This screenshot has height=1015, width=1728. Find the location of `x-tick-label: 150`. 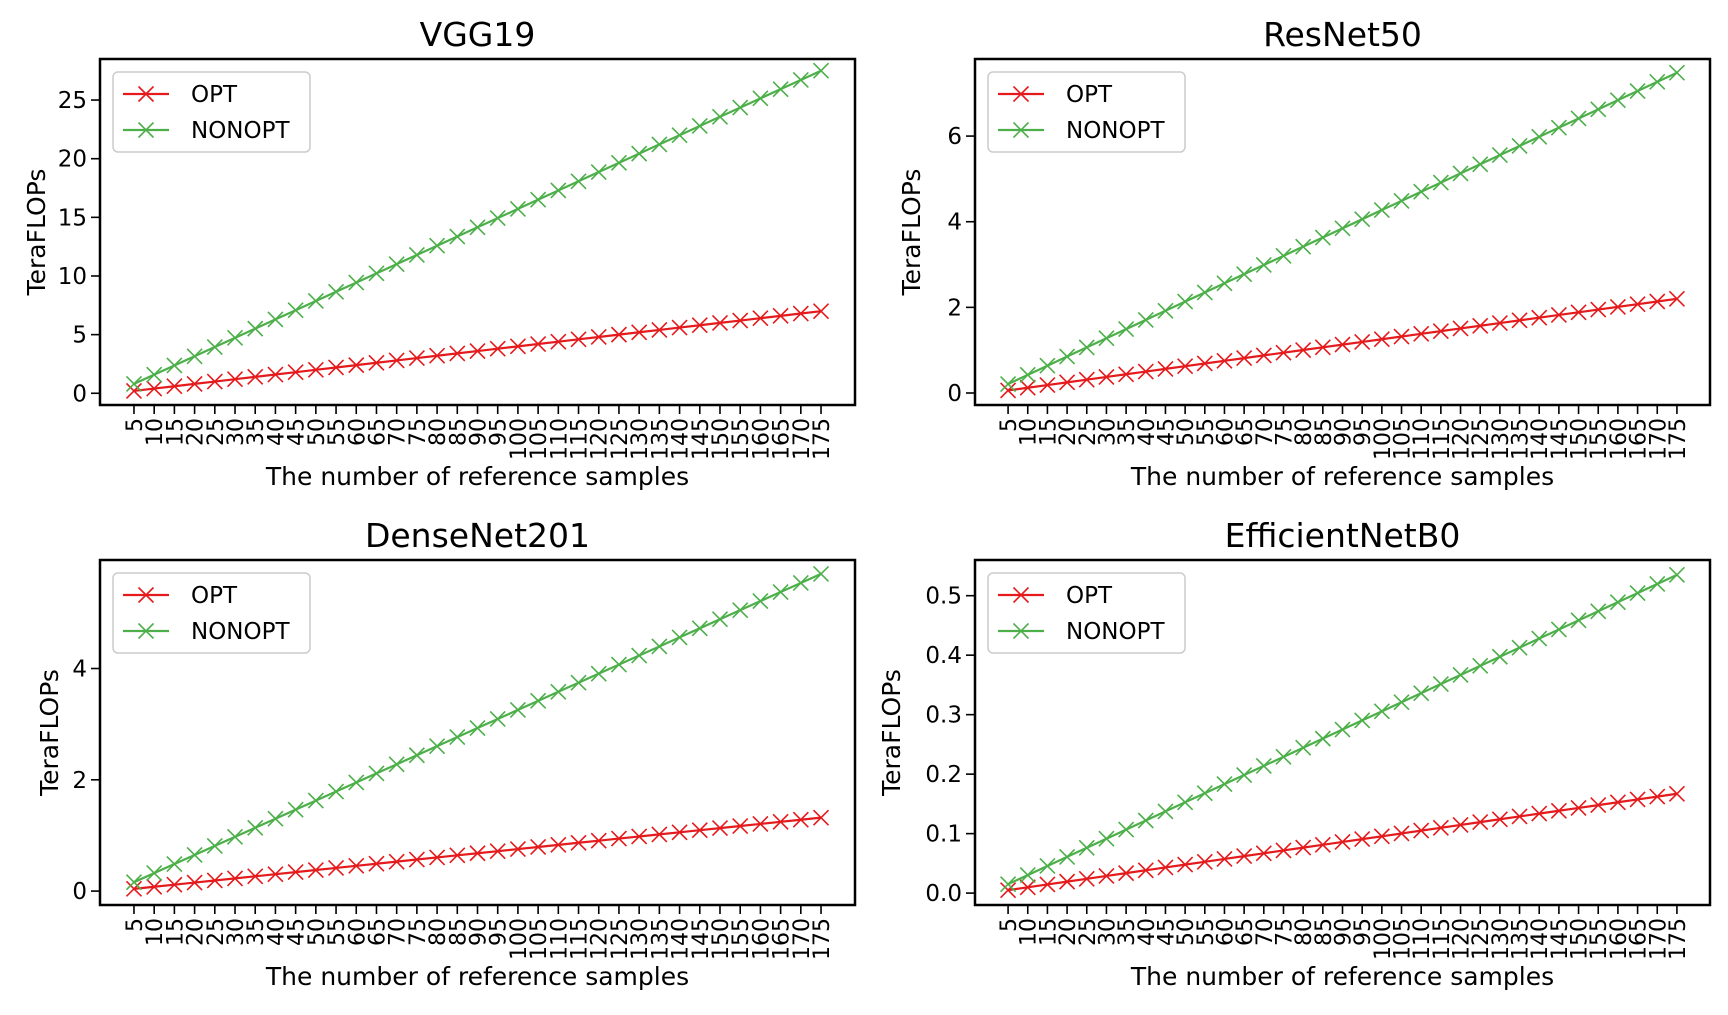

x-tick-label: 150 is located at coordinates (721, 939).